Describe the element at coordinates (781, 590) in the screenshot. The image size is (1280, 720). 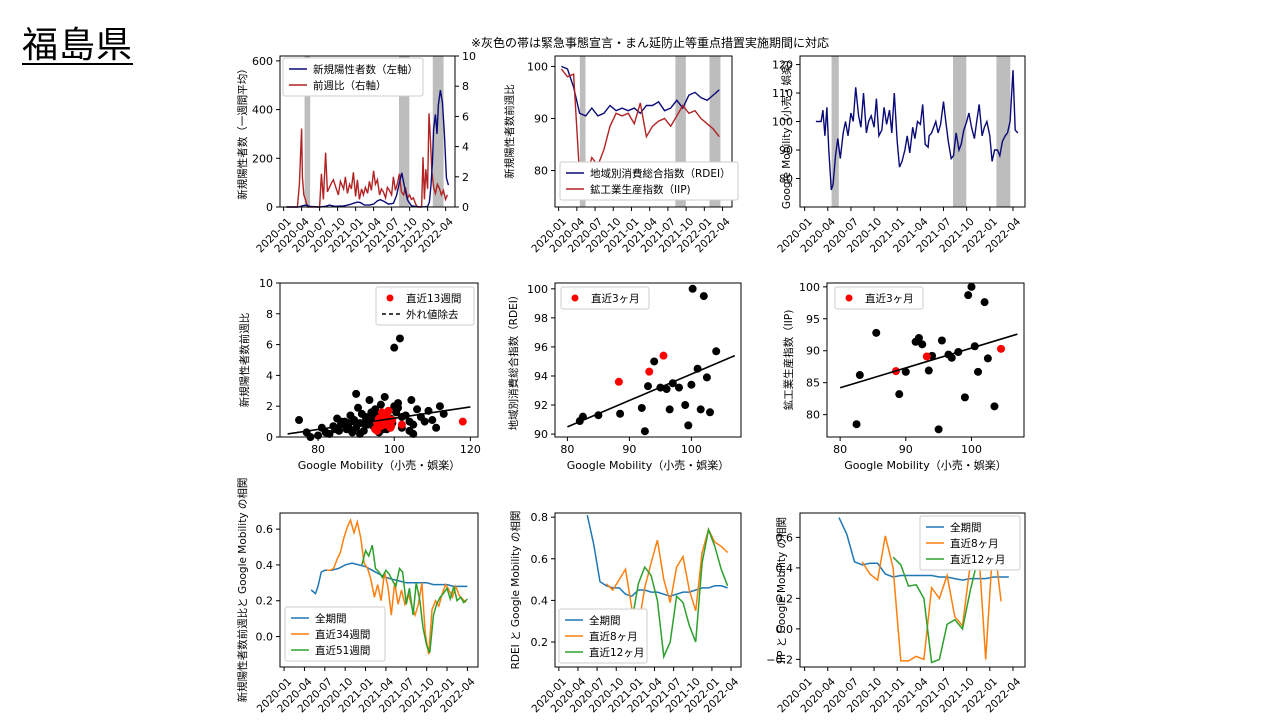
I see `c9-ylabel: IIP と Google Mobility の相関` at that location.